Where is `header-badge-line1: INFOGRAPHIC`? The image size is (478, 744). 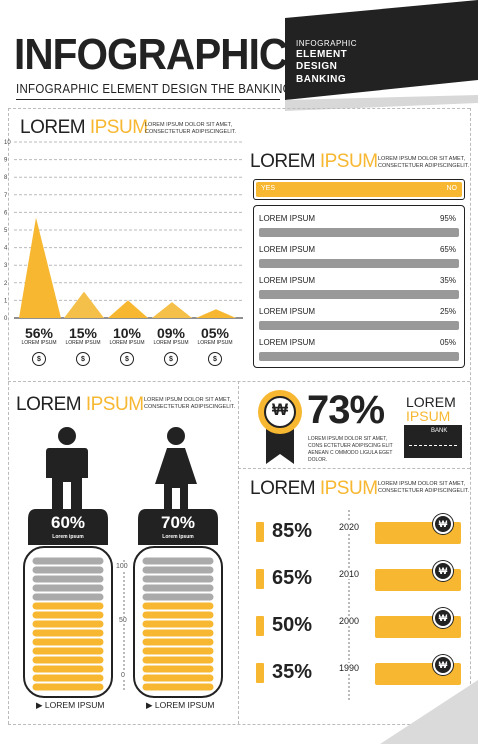
header-badge-line1: INFOGRAPHIC is located at coordinates (327, 43).